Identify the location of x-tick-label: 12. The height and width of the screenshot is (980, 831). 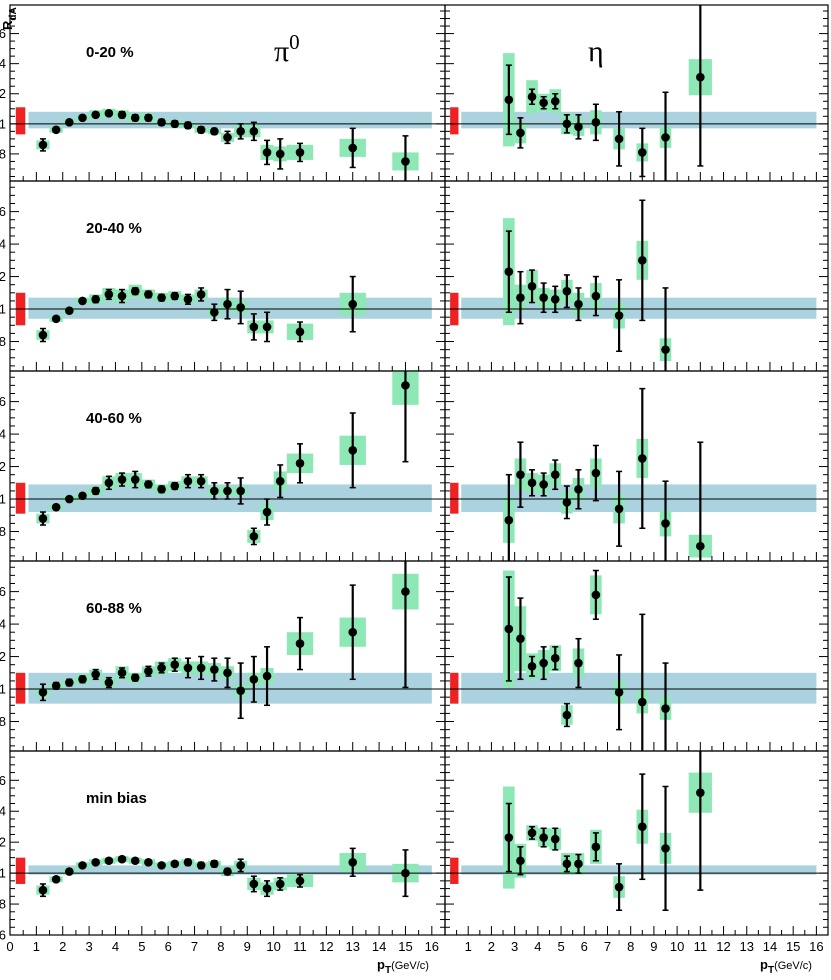
(326, 946).